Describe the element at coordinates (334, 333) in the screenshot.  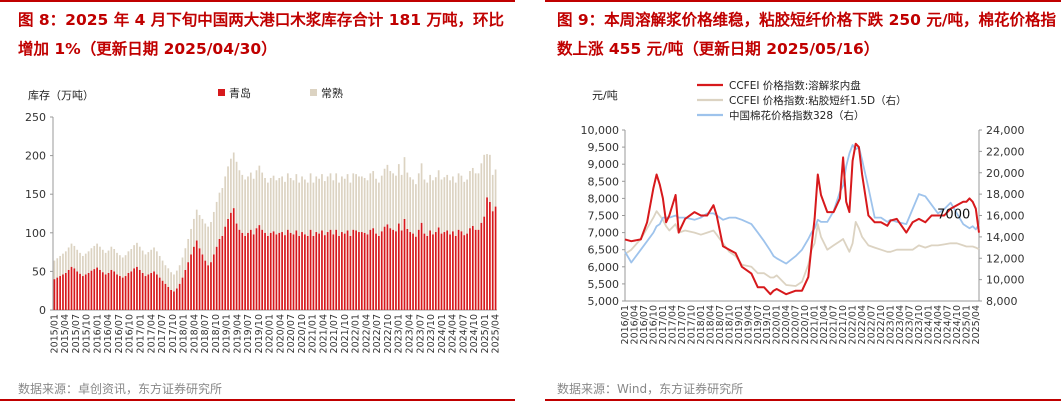
I see `x-tick-label: 2021/07` at that location.